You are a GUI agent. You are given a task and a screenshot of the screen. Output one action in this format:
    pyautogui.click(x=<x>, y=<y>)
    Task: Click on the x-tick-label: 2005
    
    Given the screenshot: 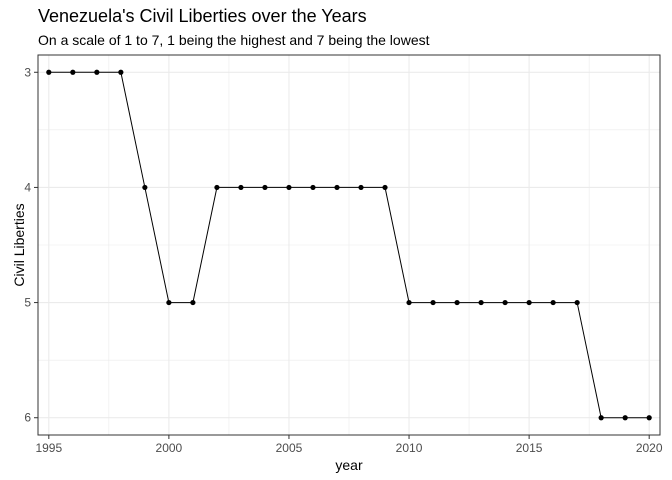 What is the action you would take?
    pyautogui.click(x=289, y=448)
    